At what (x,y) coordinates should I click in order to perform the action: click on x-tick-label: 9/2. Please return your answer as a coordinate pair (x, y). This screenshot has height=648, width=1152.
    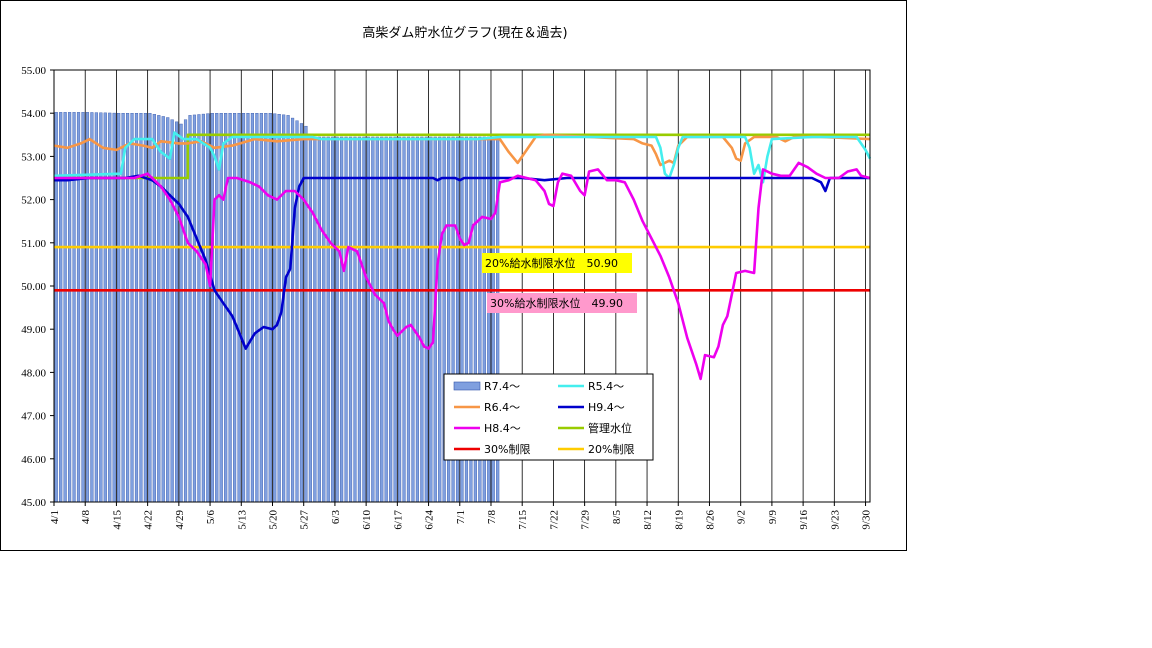
    Looking at the image, I should click on (742, 517).